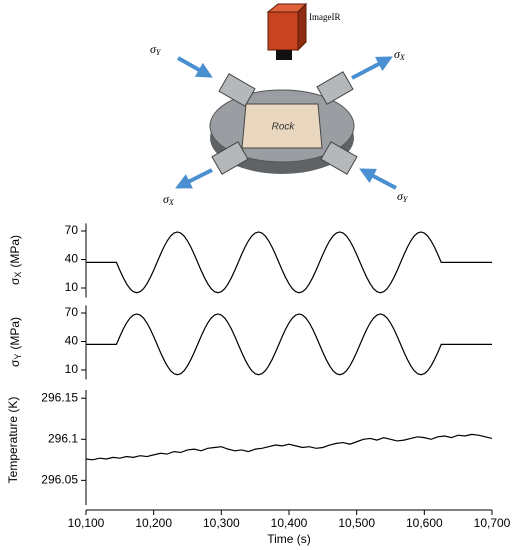 The width and height of the screenshot is (516, 550). Describe the element at coordinates (86, 523) in the screenshot. I see `x-tick-label: 10,100` at that location.